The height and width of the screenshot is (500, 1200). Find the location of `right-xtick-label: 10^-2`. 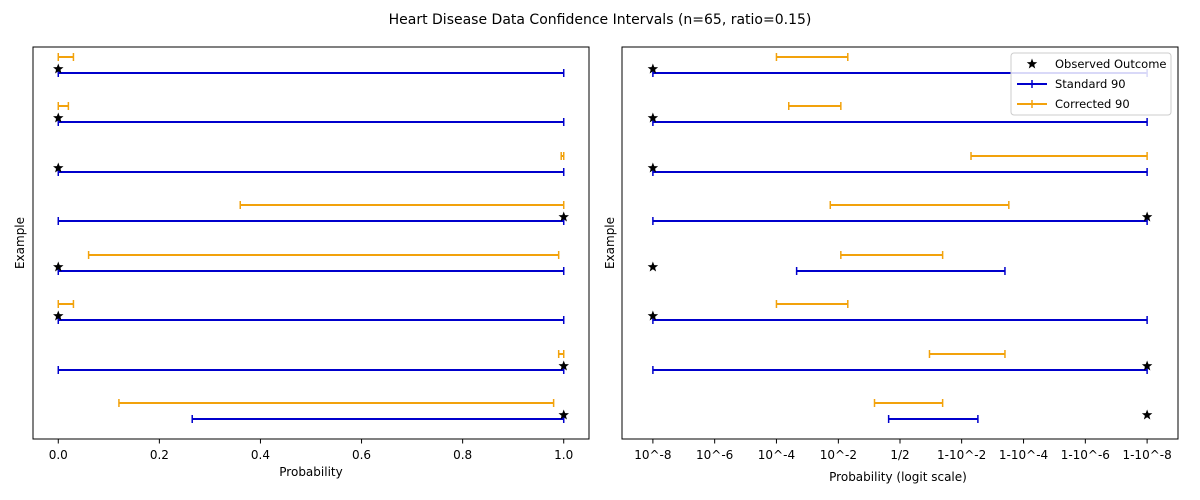

right-xtick-label: 10^-2 is located at coordinates (838, 455).